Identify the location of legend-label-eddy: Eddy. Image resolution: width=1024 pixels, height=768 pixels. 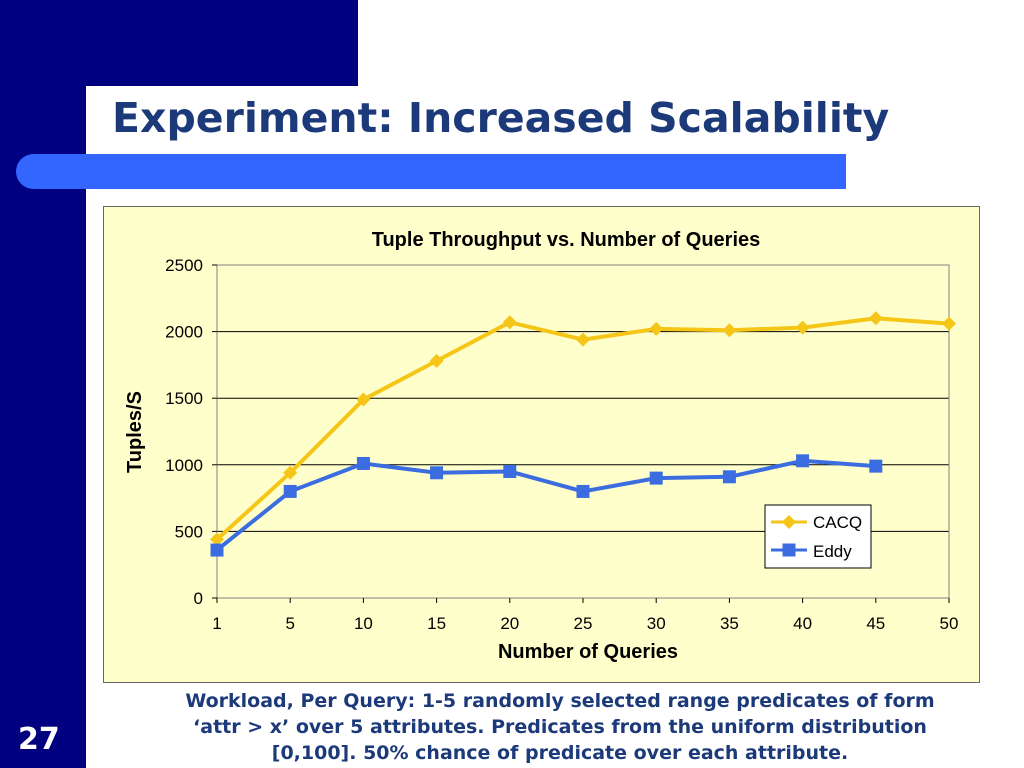
(832, 551).